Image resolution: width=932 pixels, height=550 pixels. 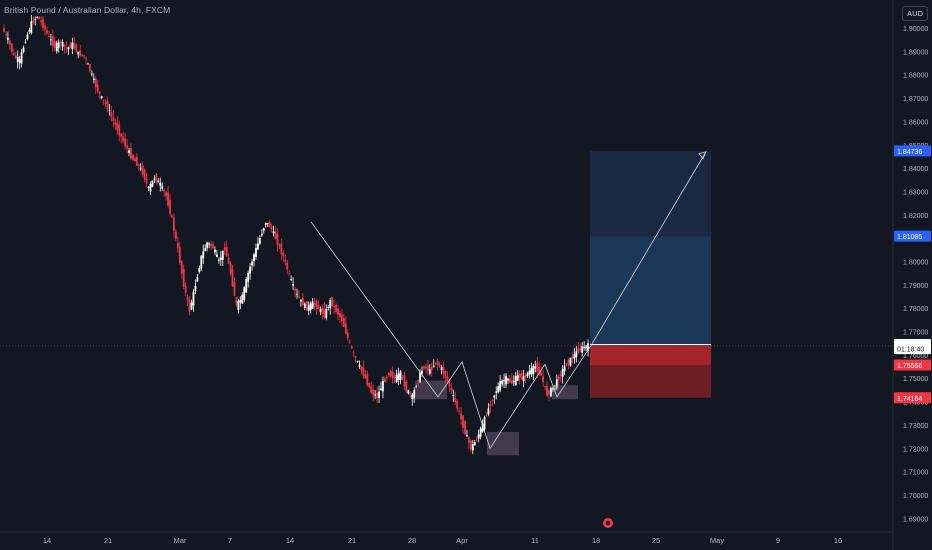 I want to click on y-tick-label-7: 1.83000, so click(x=915, y=192).